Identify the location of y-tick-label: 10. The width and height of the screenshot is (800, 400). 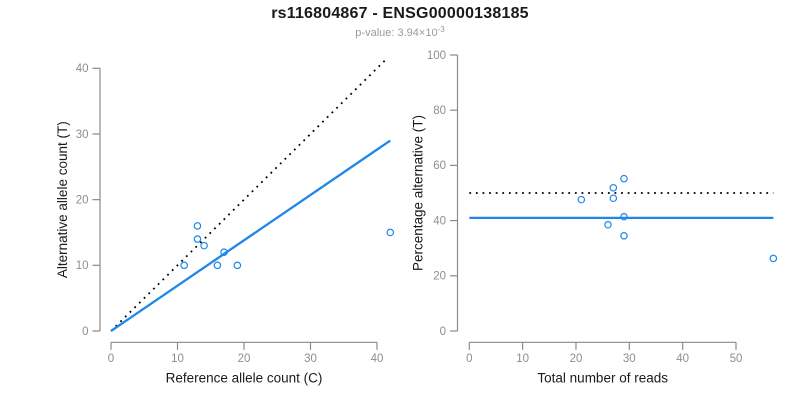
(82, 266).